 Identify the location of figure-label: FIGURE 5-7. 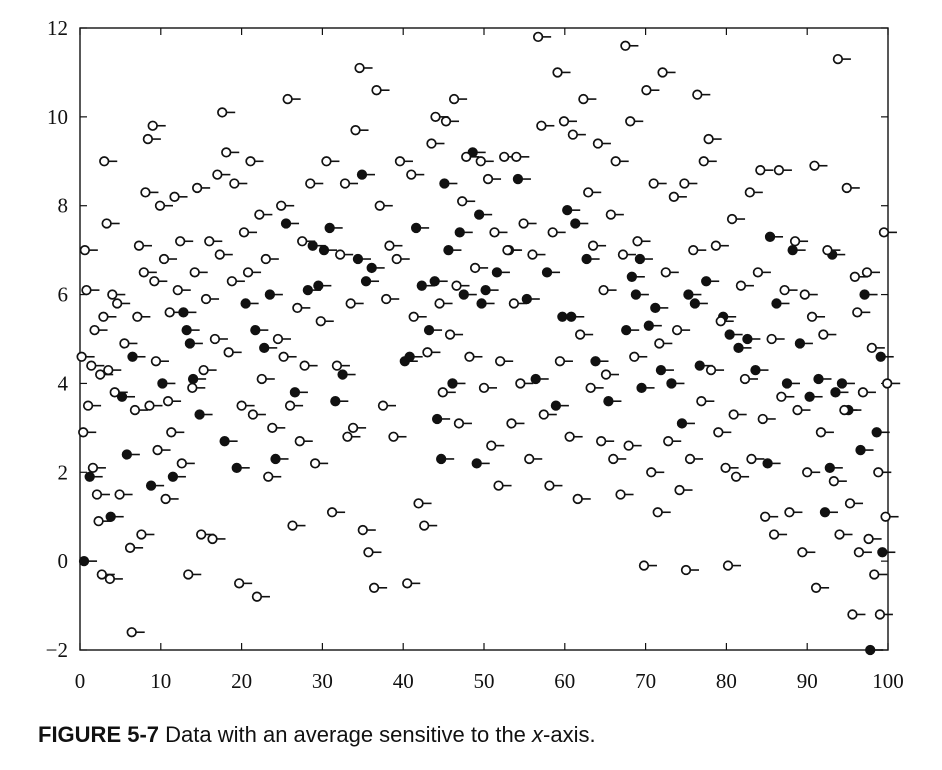
(99, 734).